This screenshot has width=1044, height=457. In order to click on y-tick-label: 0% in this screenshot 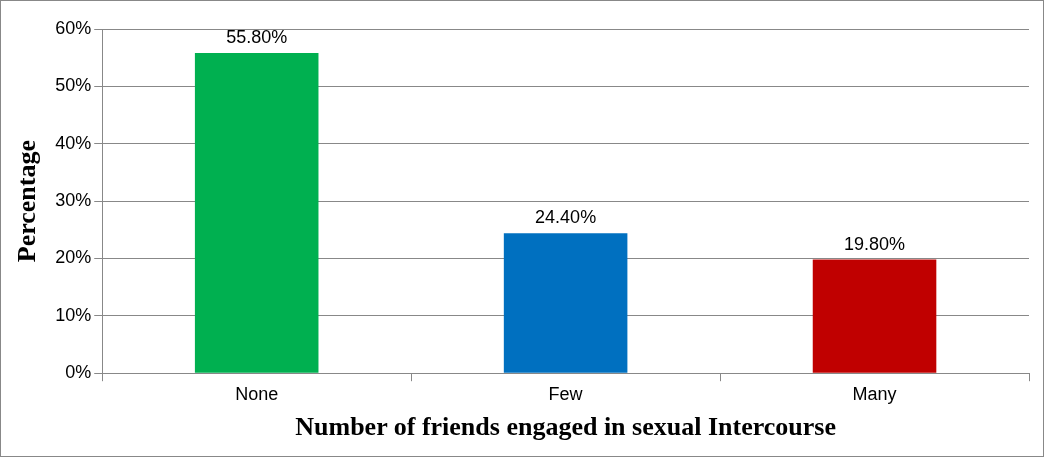, I will do `click(78, 372)`.